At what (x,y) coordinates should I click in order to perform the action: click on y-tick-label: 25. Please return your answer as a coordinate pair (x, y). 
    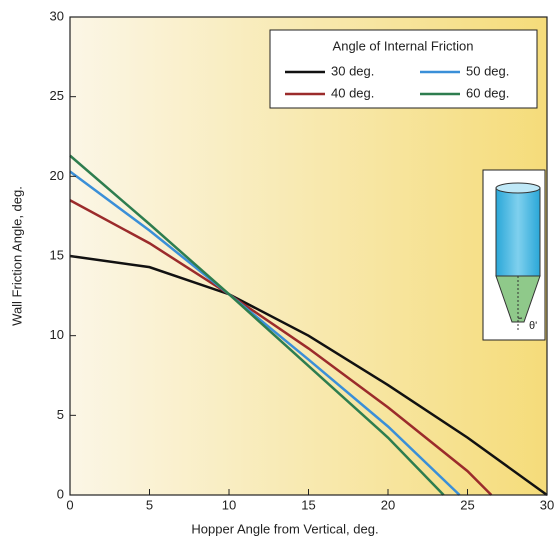
    Looking at the image, I should click on (57, 95).